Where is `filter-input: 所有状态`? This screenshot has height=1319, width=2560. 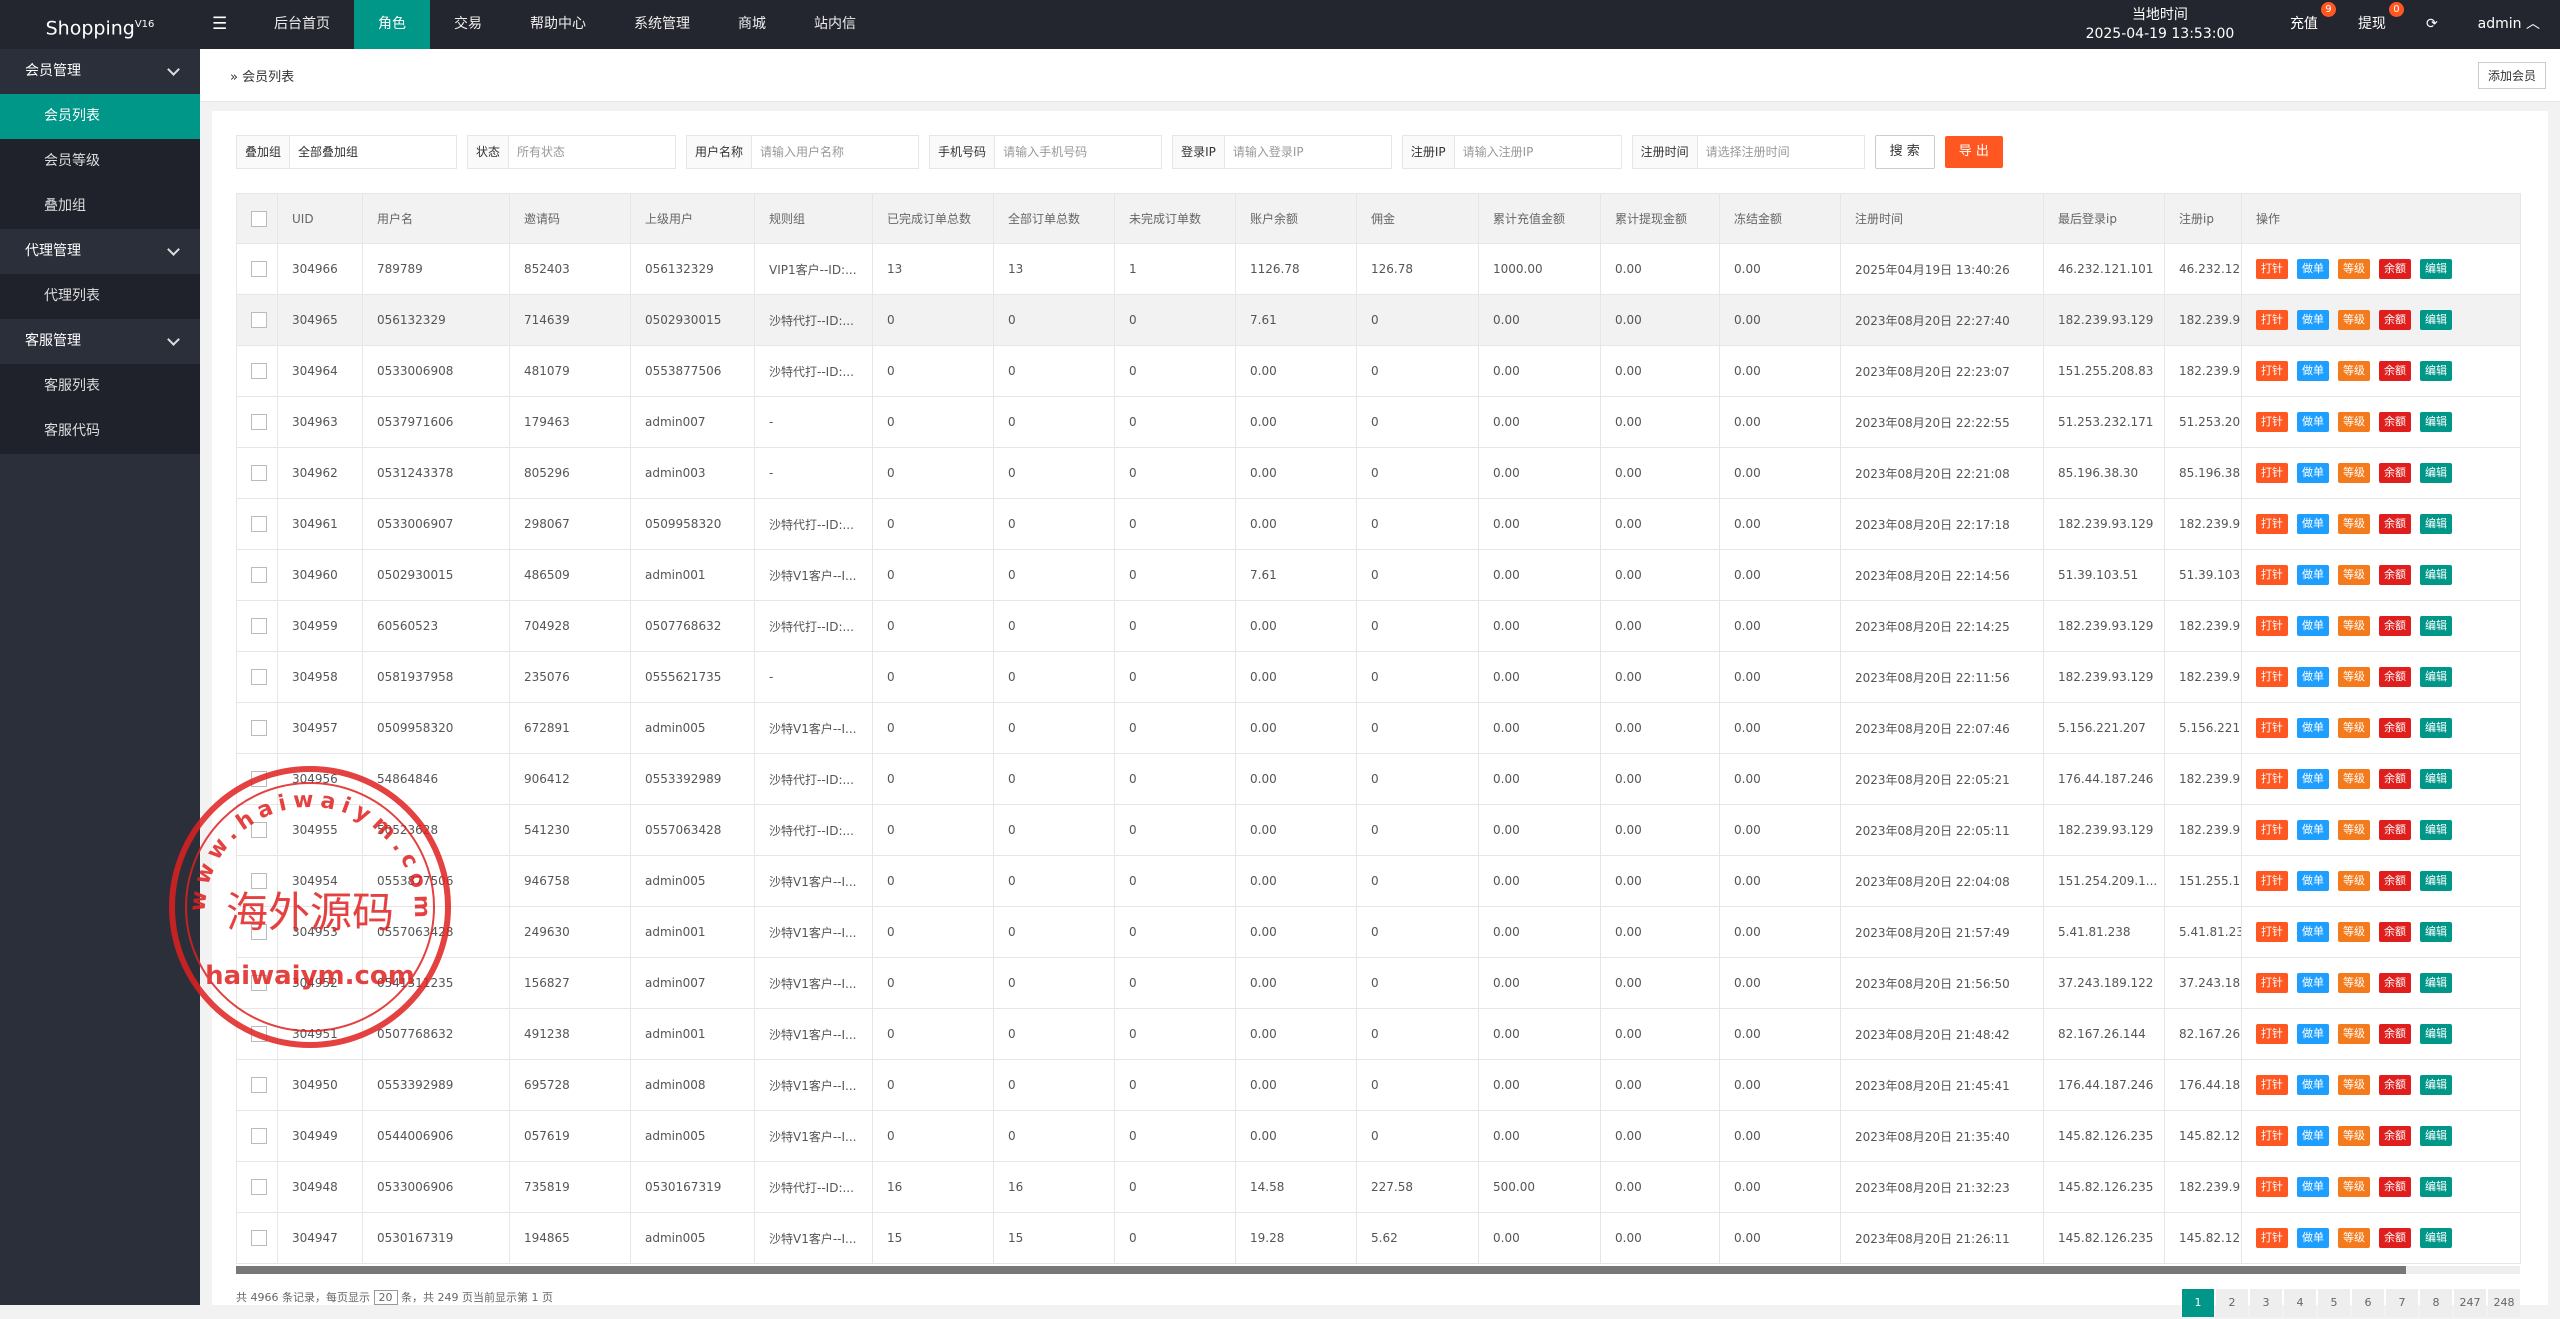 filter-input: 所有状态 is located at coordinates (541, 152).